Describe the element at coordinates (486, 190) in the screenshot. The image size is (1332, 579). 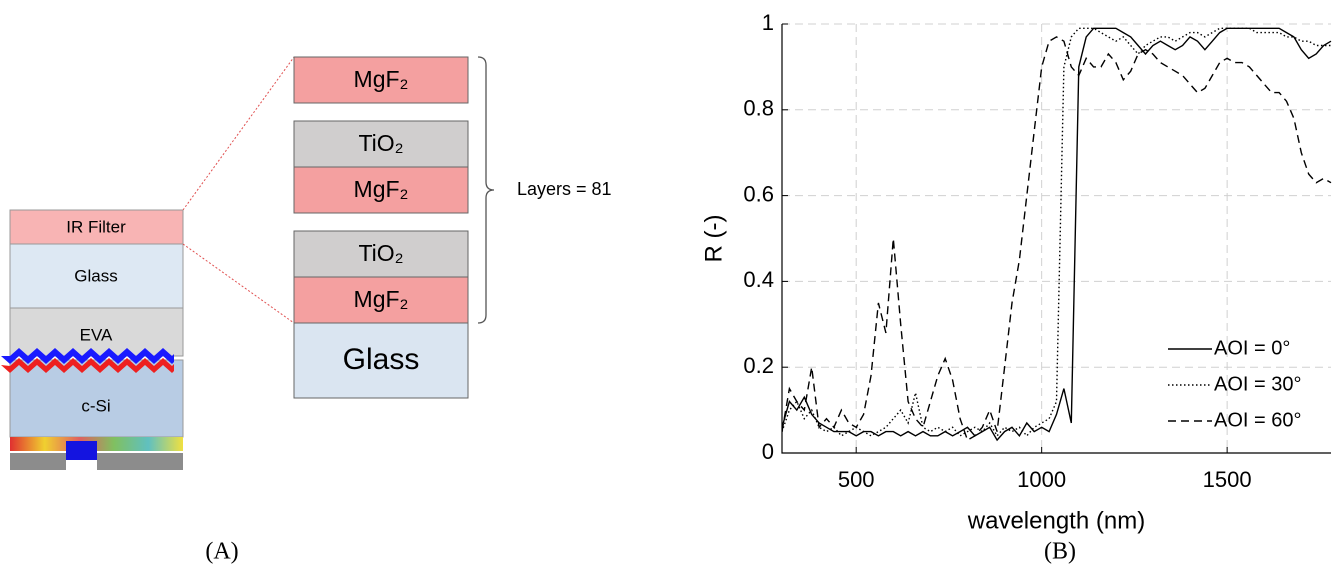
I see `brace` at that location.